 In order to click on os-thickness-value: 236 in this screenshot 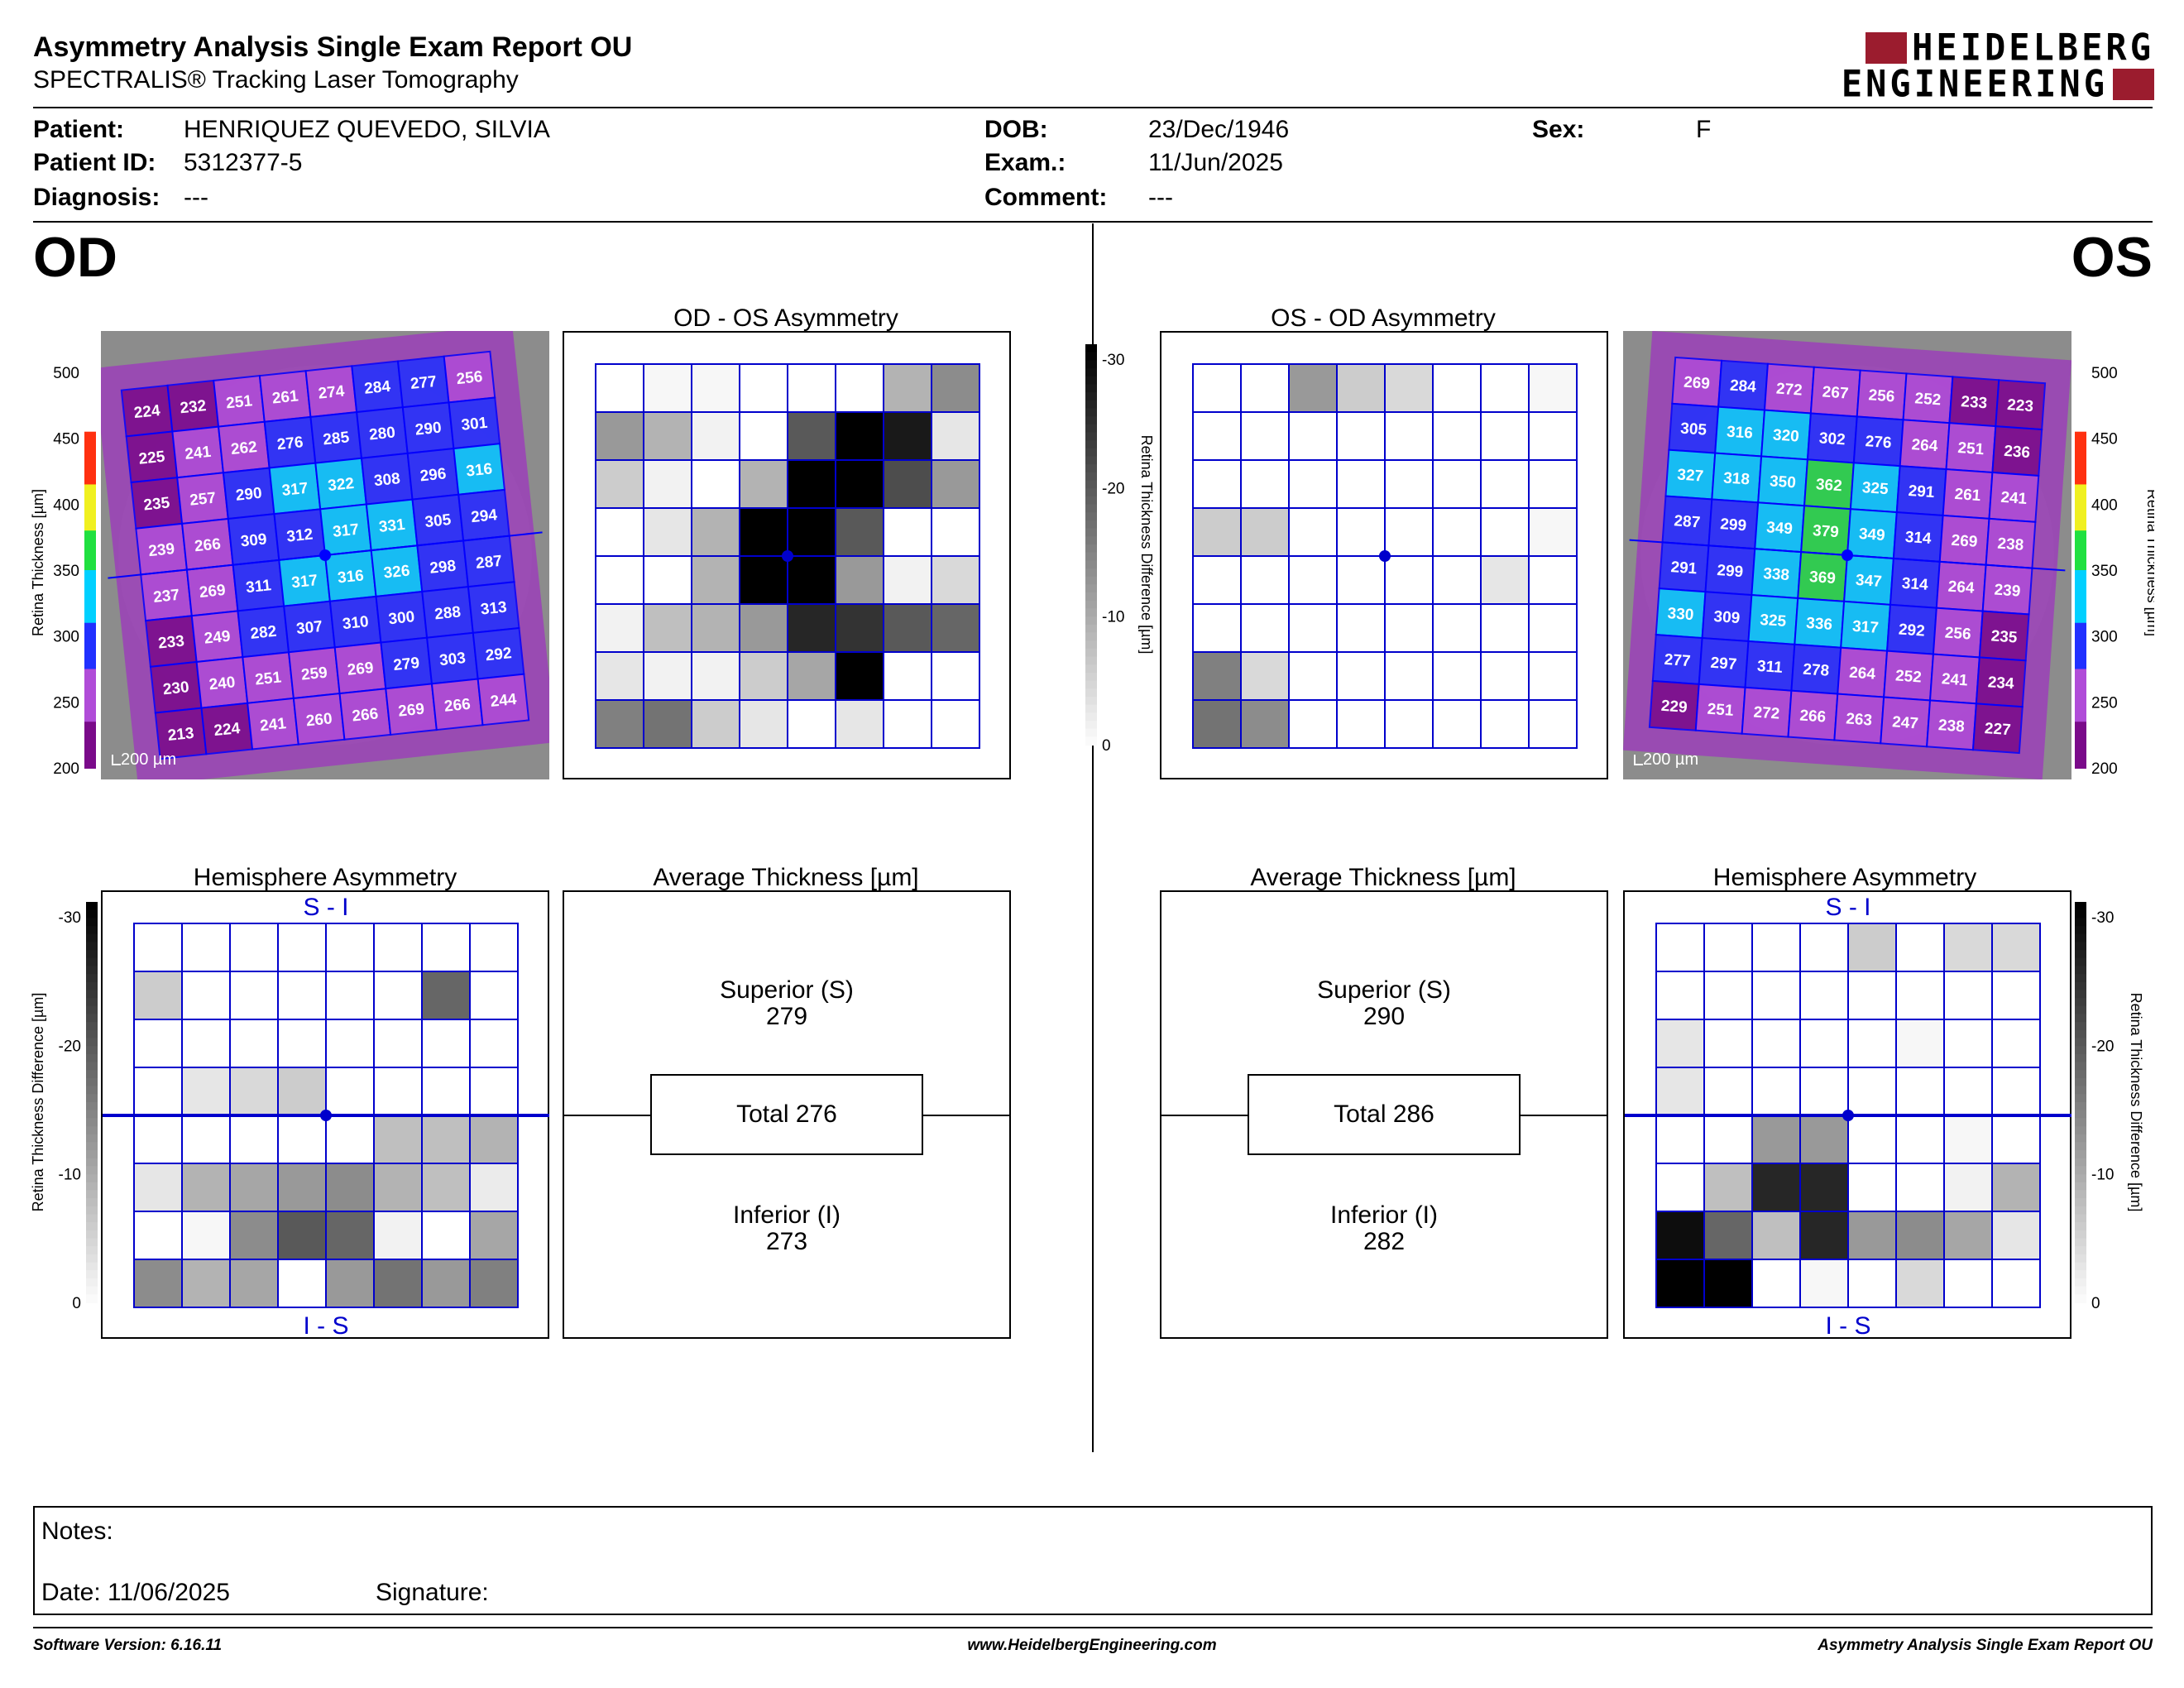, I will do `click(2017, 452)`.